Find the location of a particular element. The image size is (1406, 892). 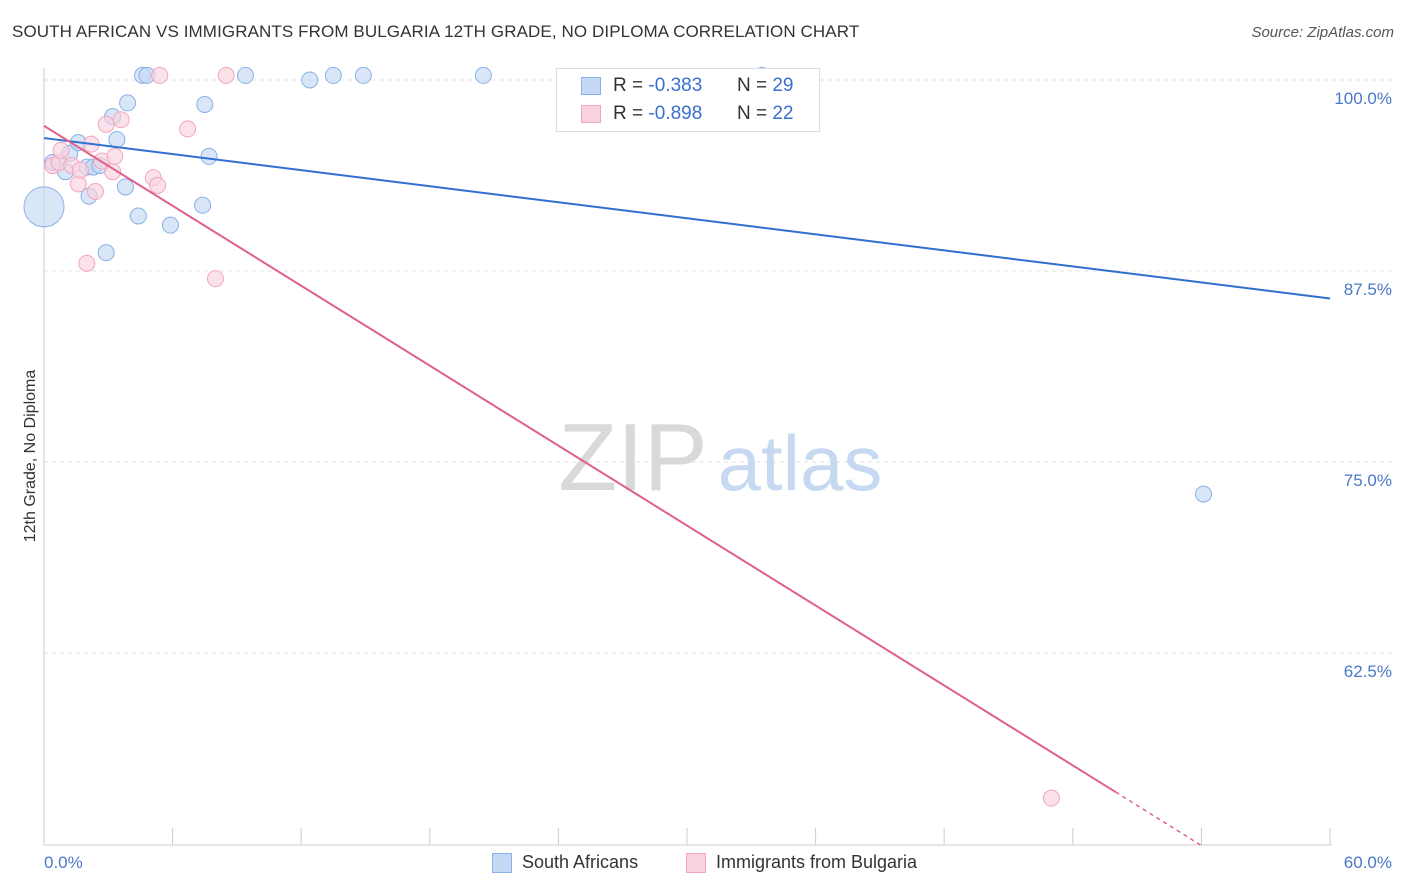

x-tick-label-min: 0.0% is located at coordinates (63, 862).